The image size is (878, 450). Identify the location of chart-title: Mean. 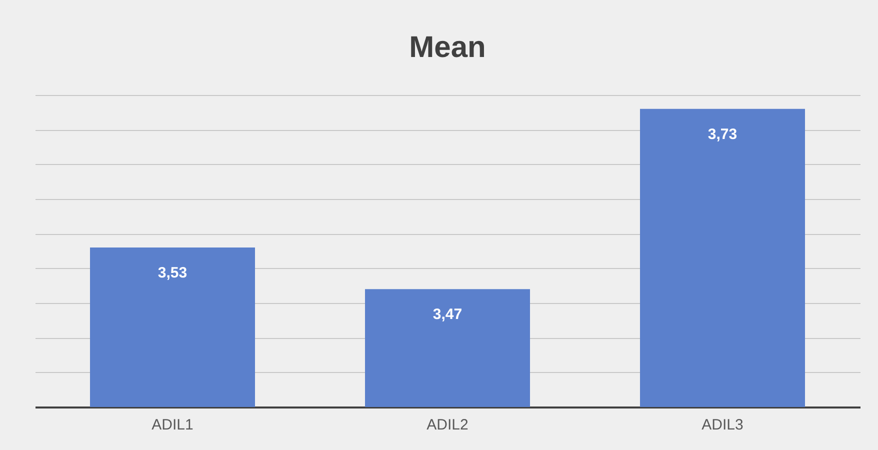
(447, 47).